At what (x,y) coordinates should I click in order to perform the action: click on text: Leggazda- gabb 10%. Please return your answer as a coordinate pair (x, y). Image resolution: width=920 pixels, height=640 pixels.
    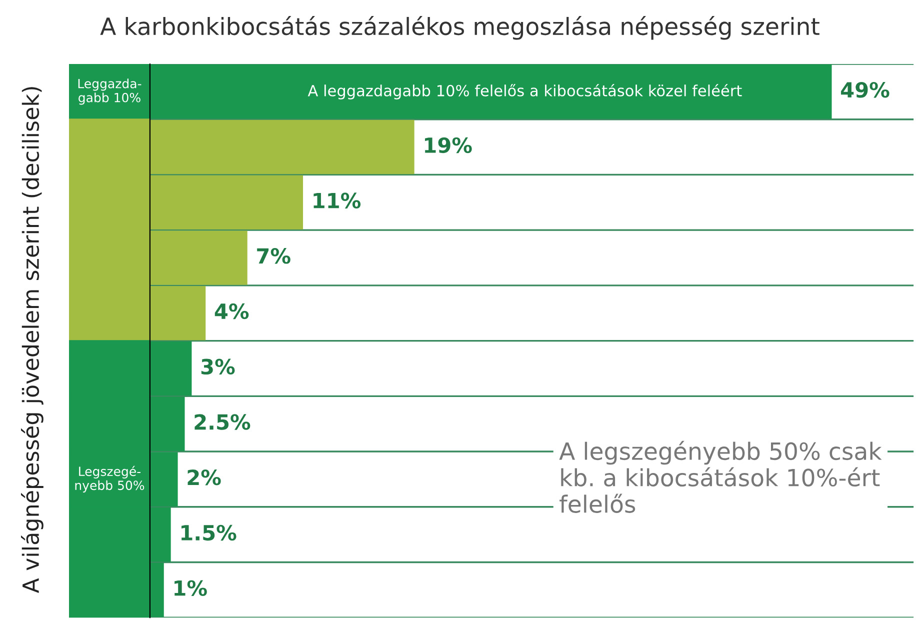
    Looking at the image, I should click on (110, 91).